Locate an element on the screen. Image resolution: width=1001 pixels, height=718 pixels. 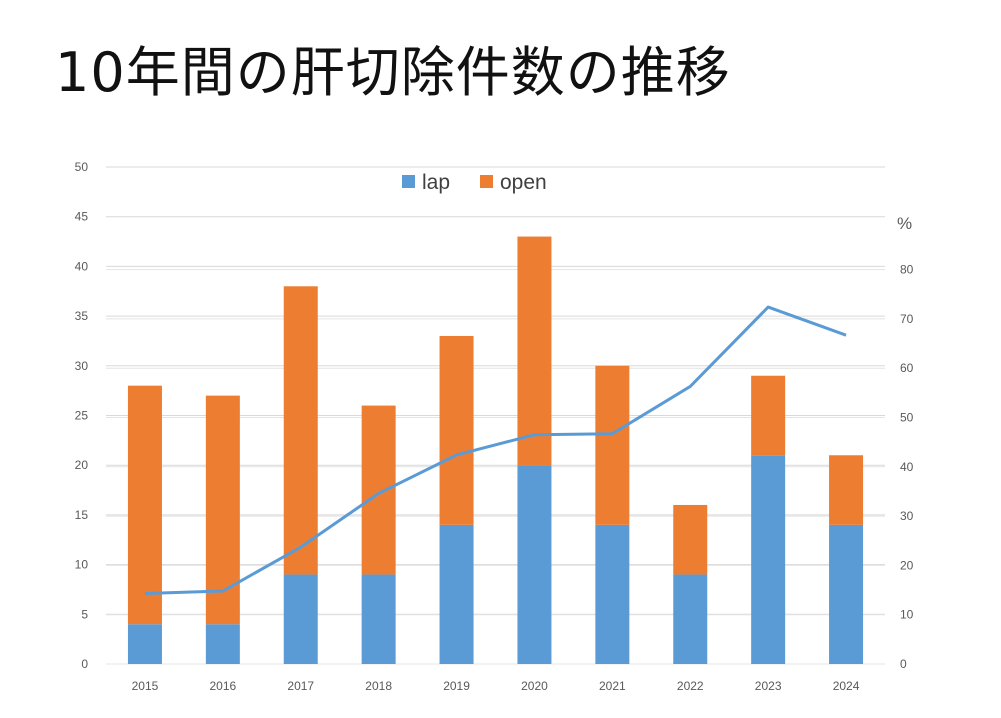
bar-lap-2016 is located at coordinates (222, 644).